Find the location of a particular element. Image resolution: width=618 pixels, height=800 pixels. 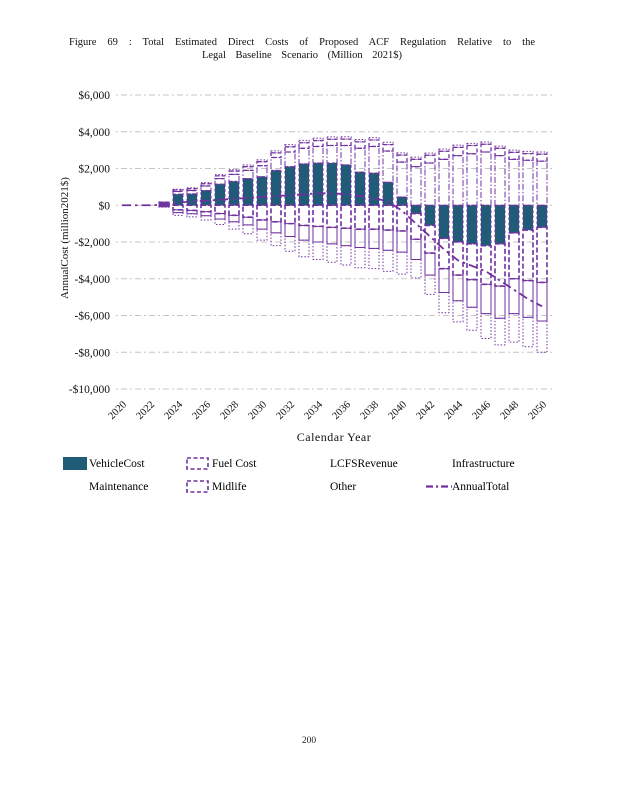

legend-item-lcfsrevenue: LCFSRevenue is located at coordinates (365, 463).